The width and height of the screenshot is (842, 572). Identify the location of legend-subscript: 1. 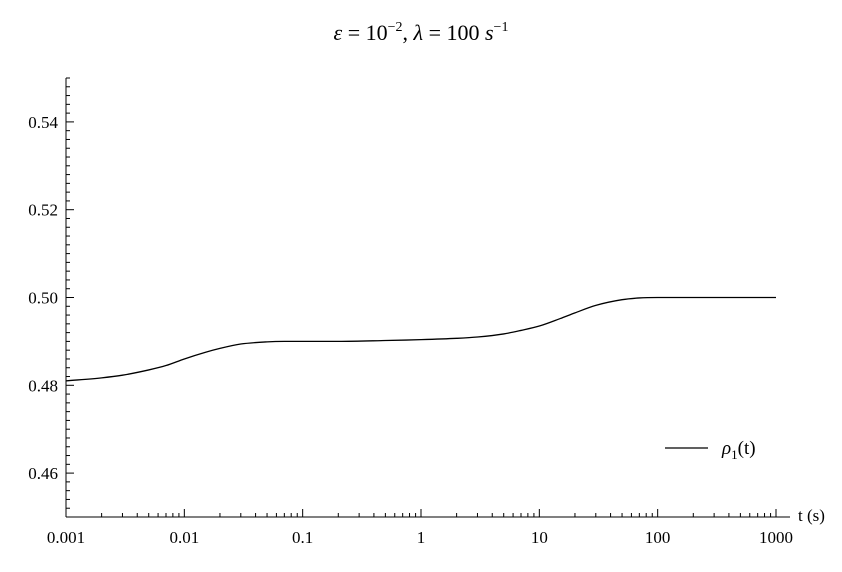
(734, 454).